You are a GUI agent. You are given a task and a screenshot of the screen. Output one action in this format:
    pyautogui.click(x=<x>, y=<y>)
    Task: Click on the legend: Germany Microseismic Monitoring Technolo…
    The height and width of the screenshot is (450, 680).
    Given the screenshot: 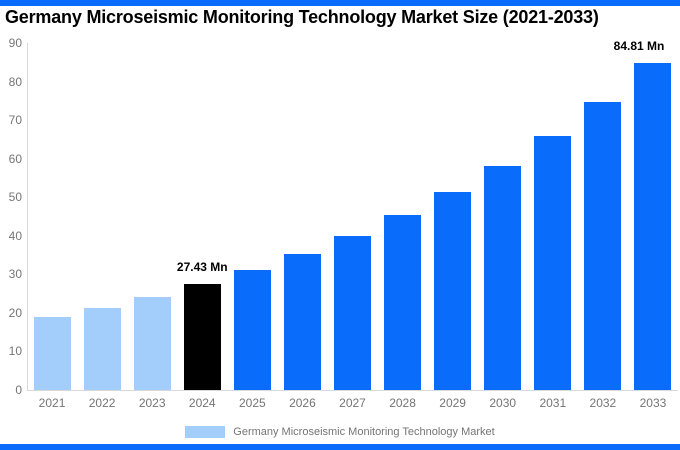 What is the action you would take?
    pyautogui.click(x=340, y=432)
    